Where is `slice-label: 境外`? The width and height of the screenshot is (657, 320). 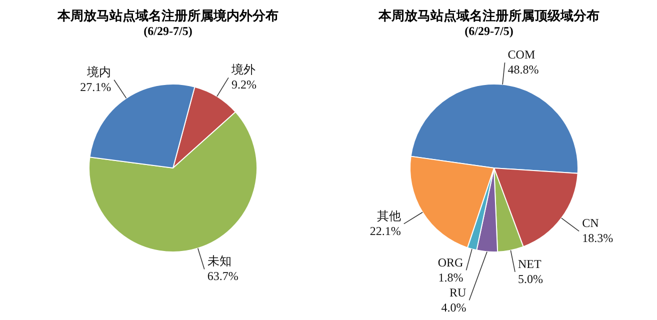 slice-label: 境外 is located at coordinates (243, 69).